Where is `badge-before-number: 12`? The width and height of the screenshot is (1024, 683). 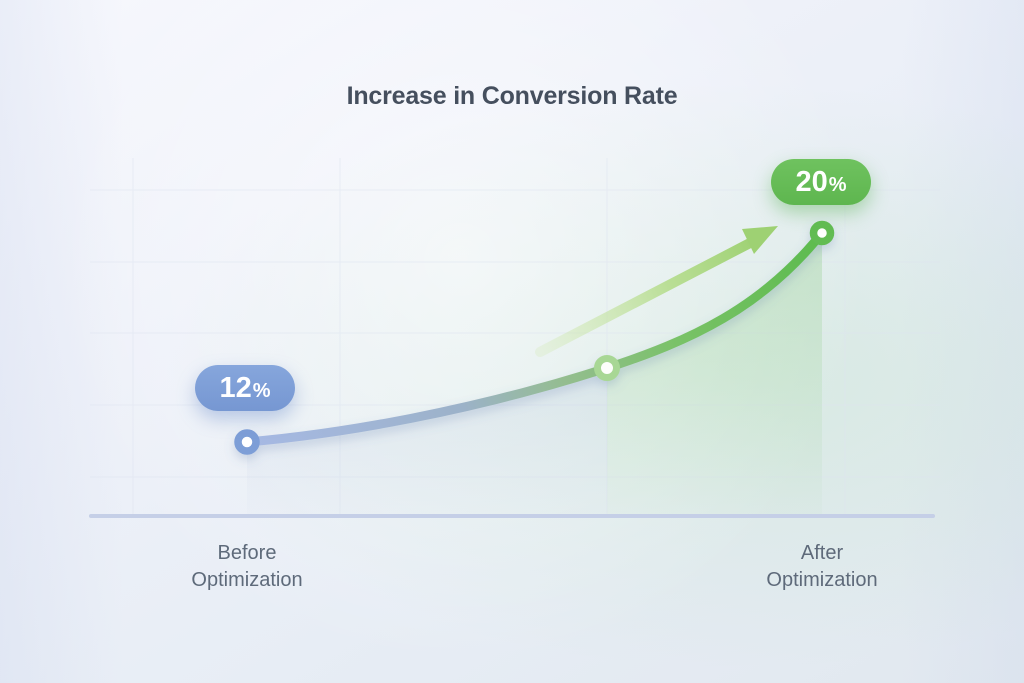 badge-before-number: 12 is located at coordinates (235, 387).